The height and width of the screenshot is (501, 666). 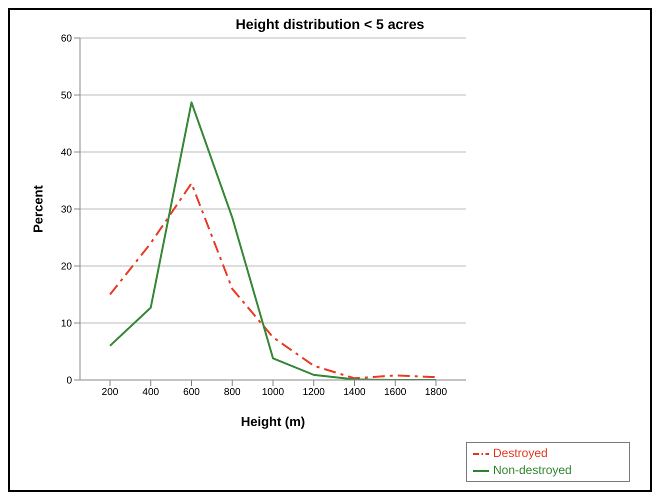 What do you see at coordinates (532, 470) in the screenshot?
I see `legend-label: Non-destroyed` at bounding box center [532, 470].